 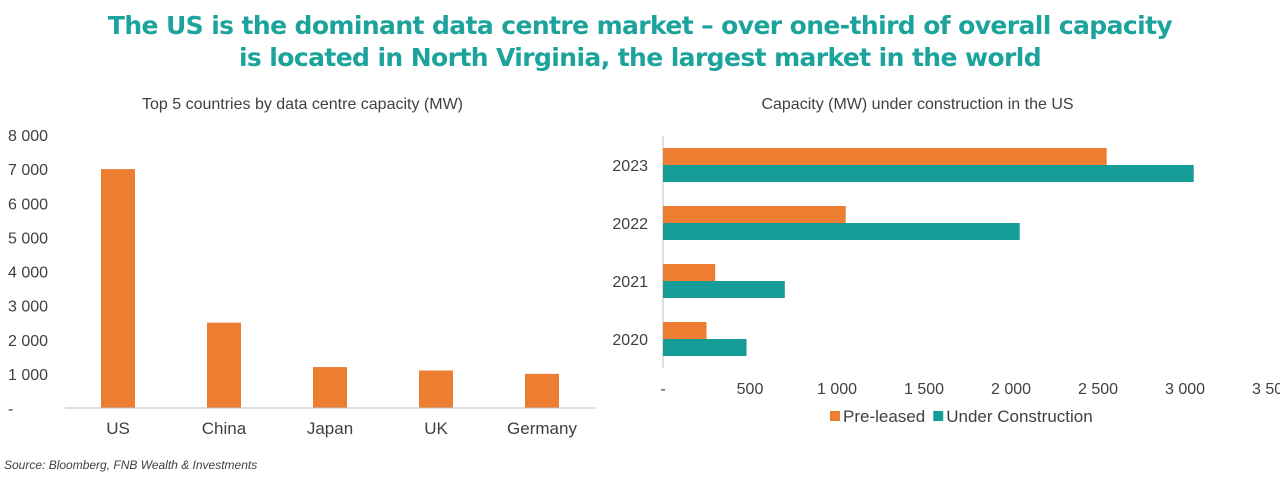 I want to click on x-tick-label: 1 500, so click(x=924, y=389).